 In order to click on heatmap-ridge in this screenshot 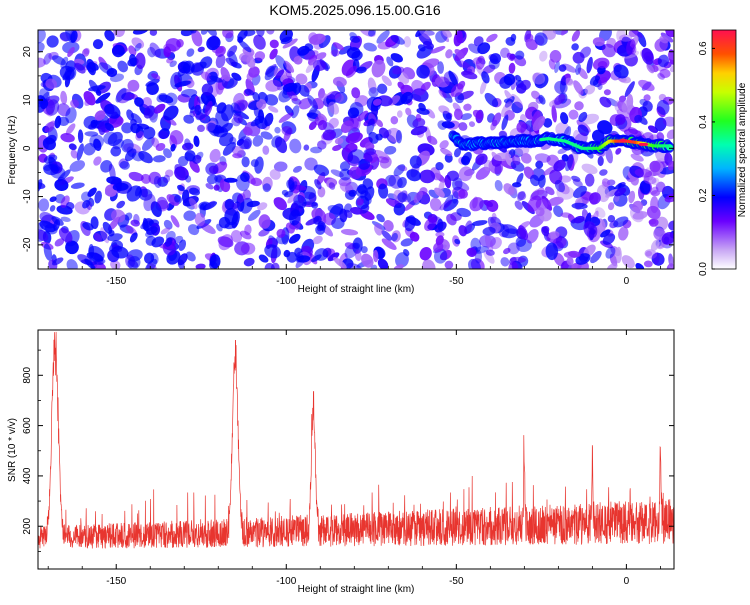, I will do `click(561, 142)`.